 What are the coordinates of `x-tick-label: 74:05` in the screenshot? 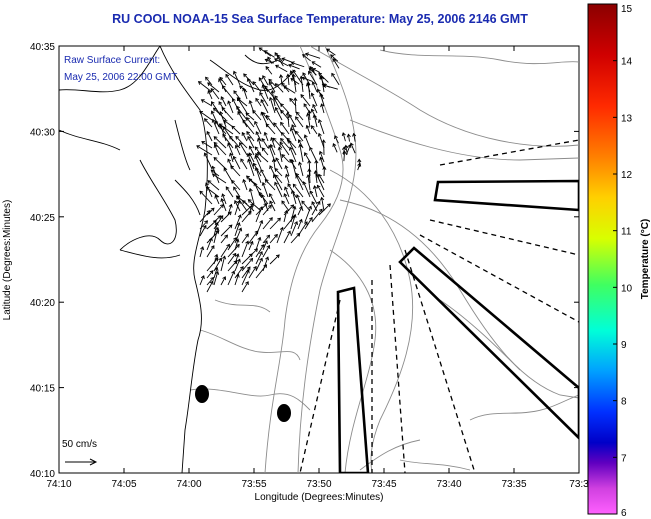 It's located at (123, 484).